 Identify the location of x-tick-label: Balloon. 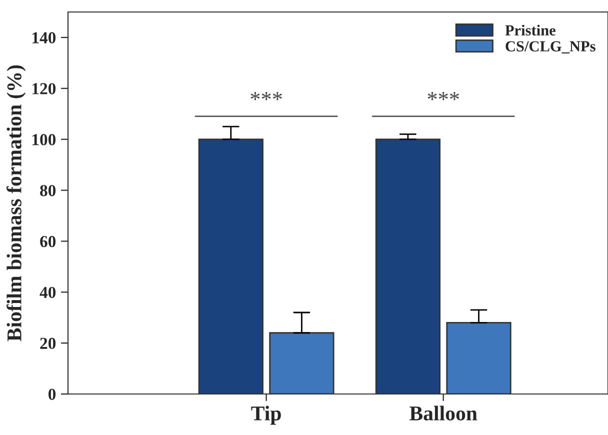
(444, 413).